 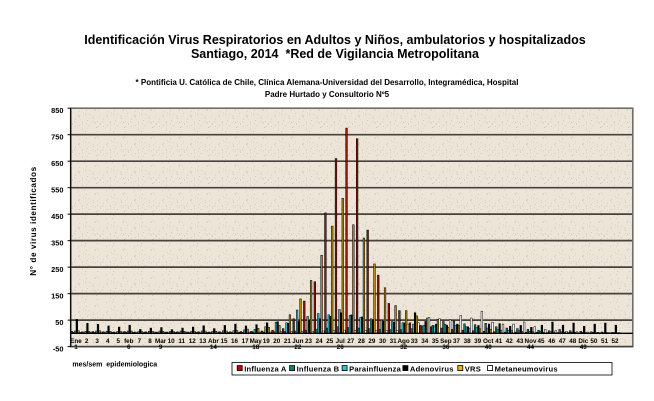 I want to click on svg-text: 11, so click(x=181, y=341).